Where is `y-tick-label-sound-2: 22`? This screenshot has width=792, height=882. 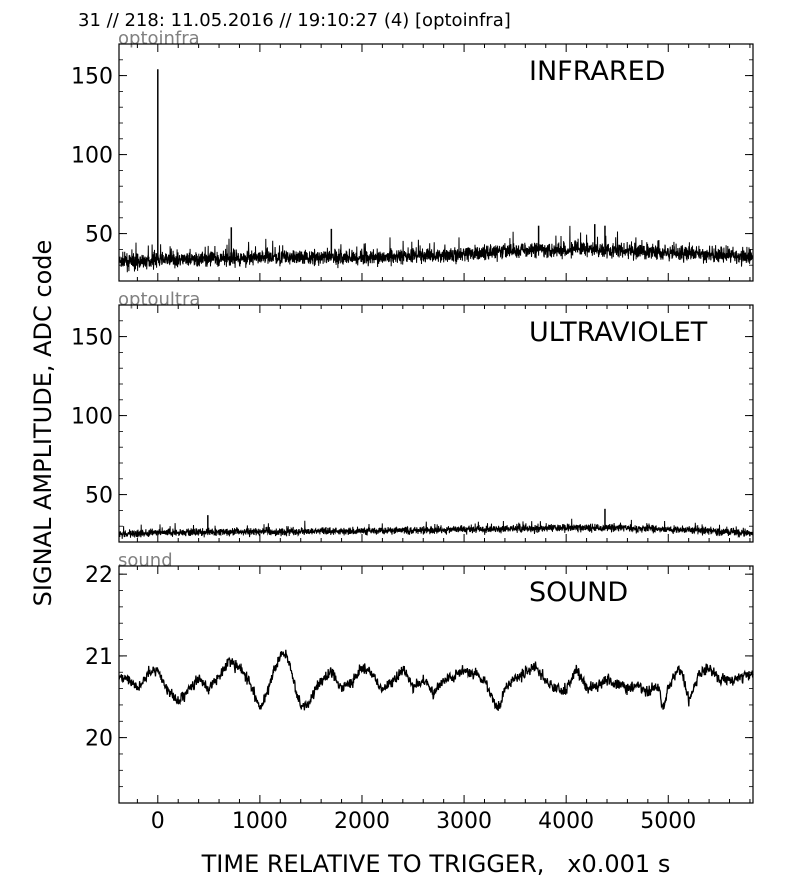 y-tick-label-sound-2: 22 is located at coordinates (99, 575).